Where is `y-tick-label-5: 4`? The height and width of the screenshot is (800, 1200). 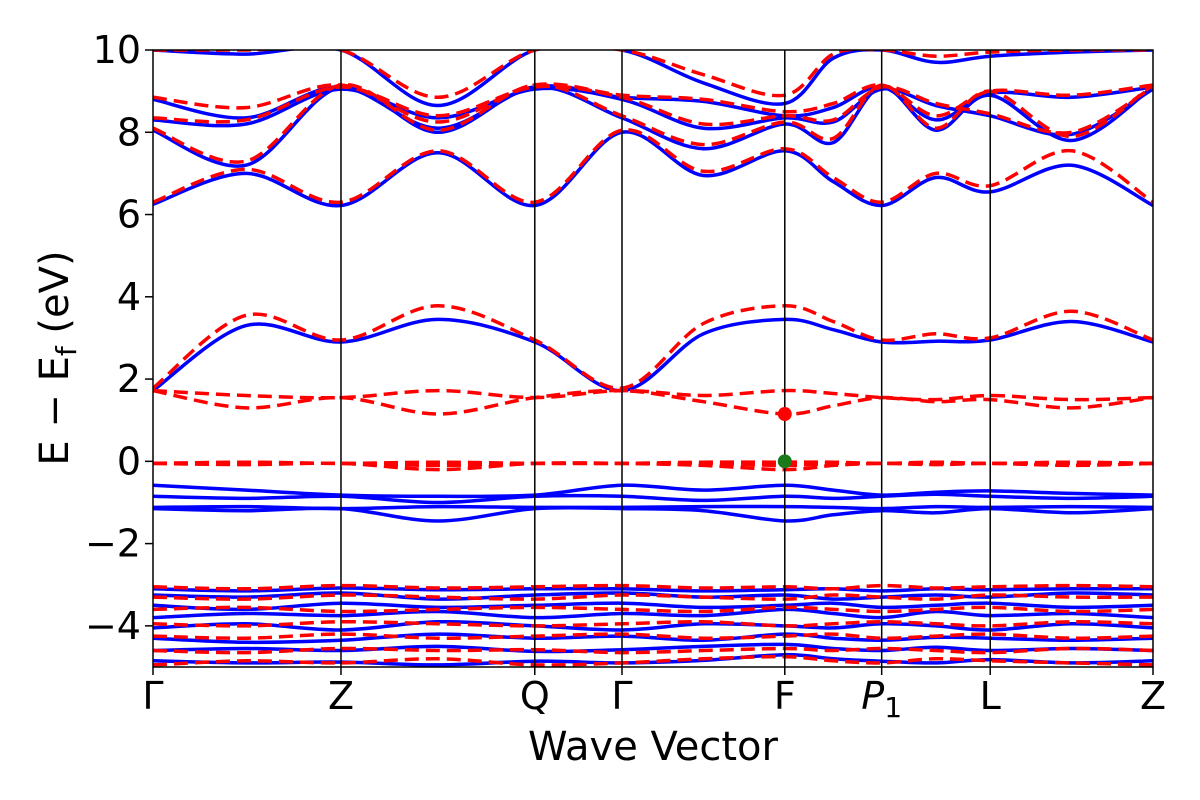 y-tick-label-5: 4 is located at coordinates (129, 297).